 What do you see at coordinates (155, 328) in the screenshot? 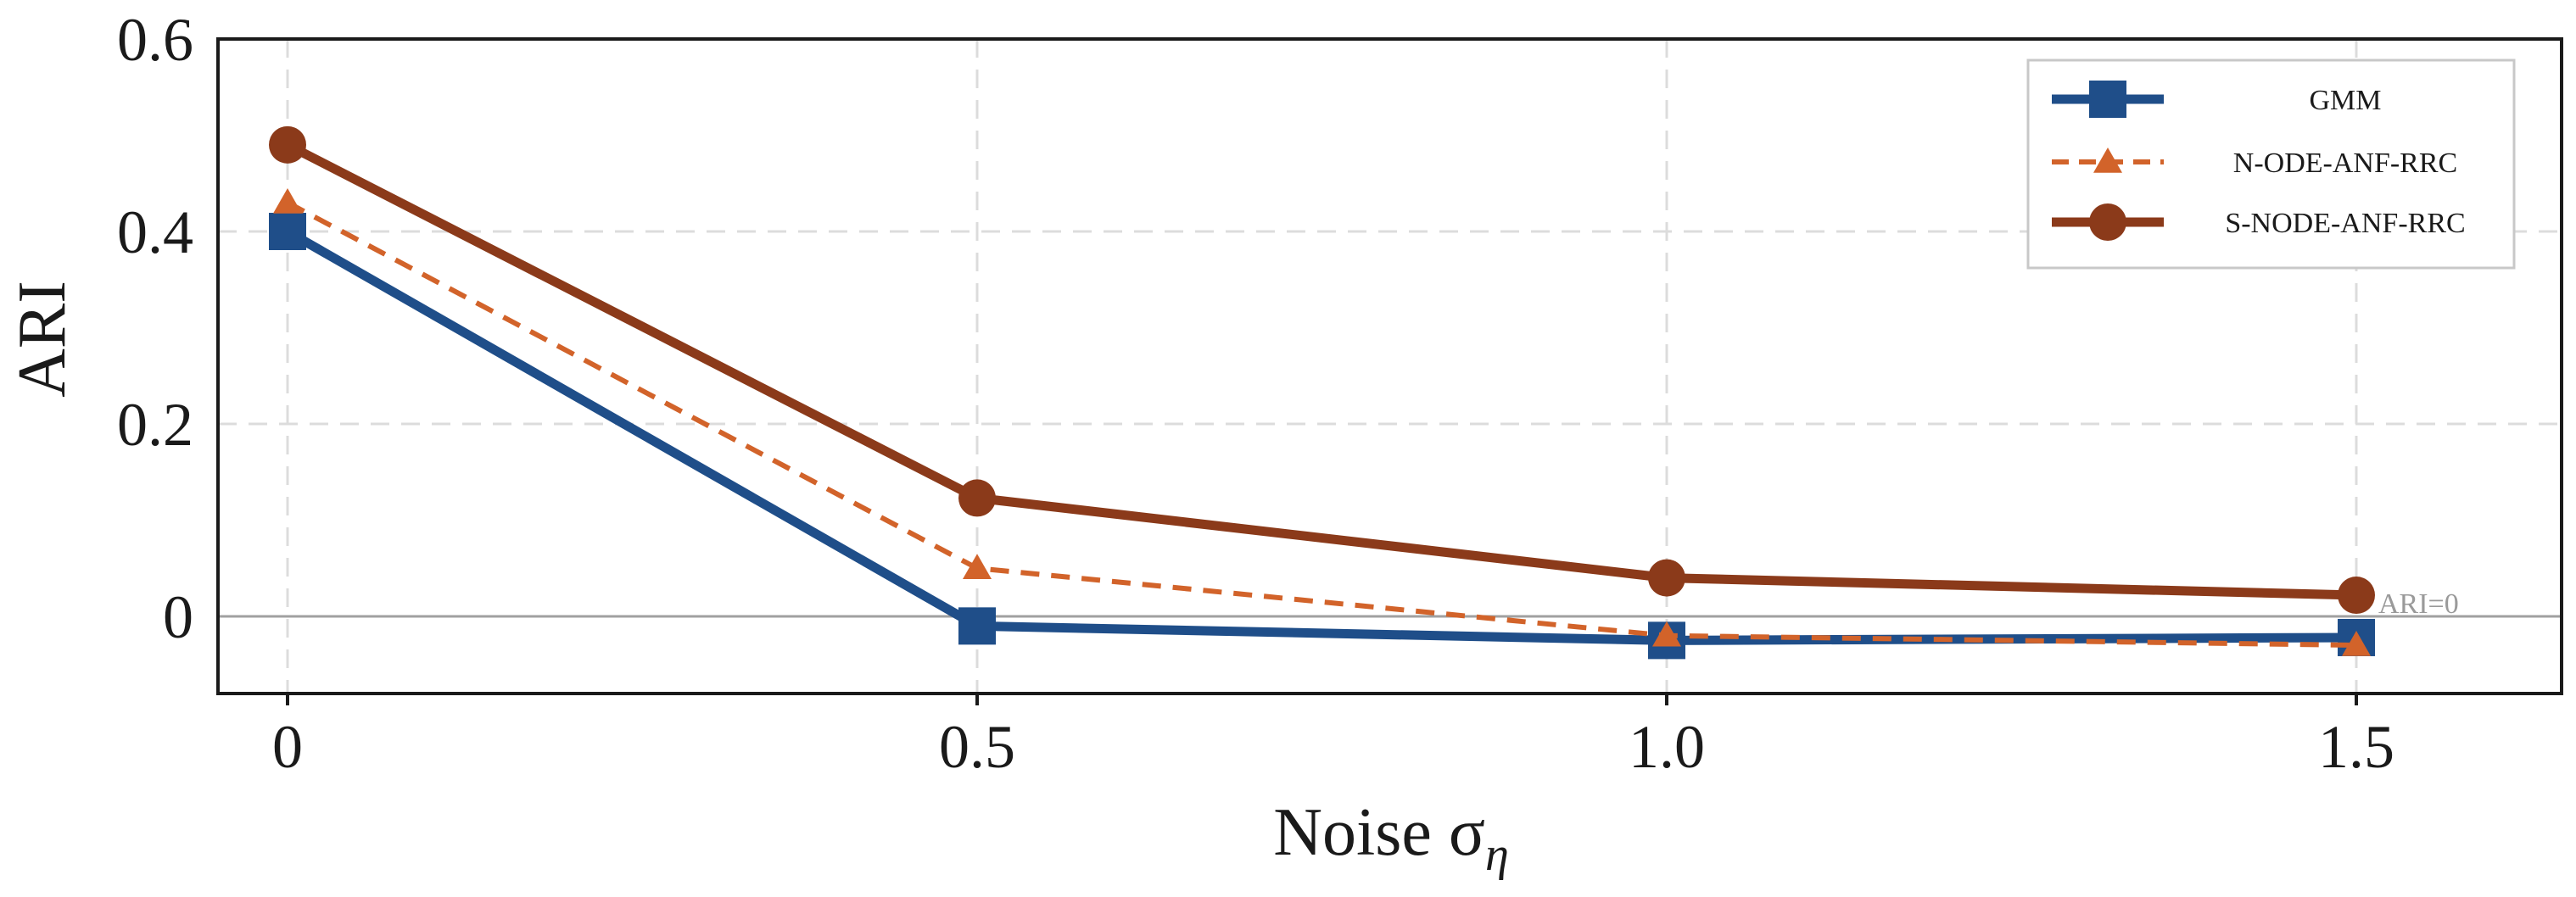
I see `y-axis-ticks: 0 0.2 0.4 0.6` at bounding box center [155, 328].